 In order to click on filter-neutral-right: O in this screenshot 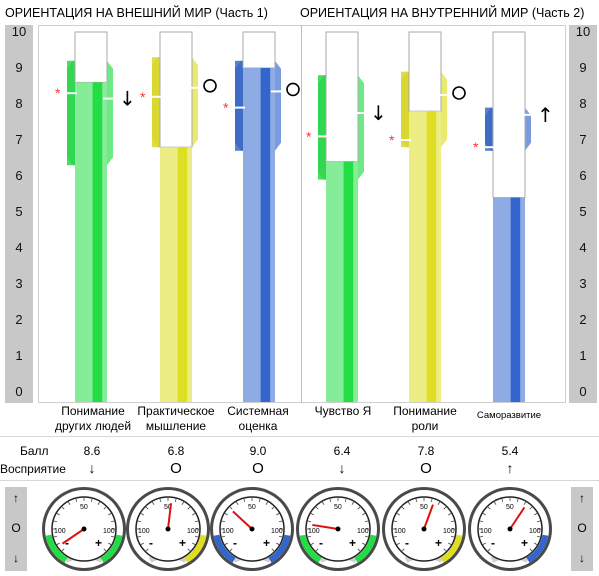, I will do `click(582, 528)`.